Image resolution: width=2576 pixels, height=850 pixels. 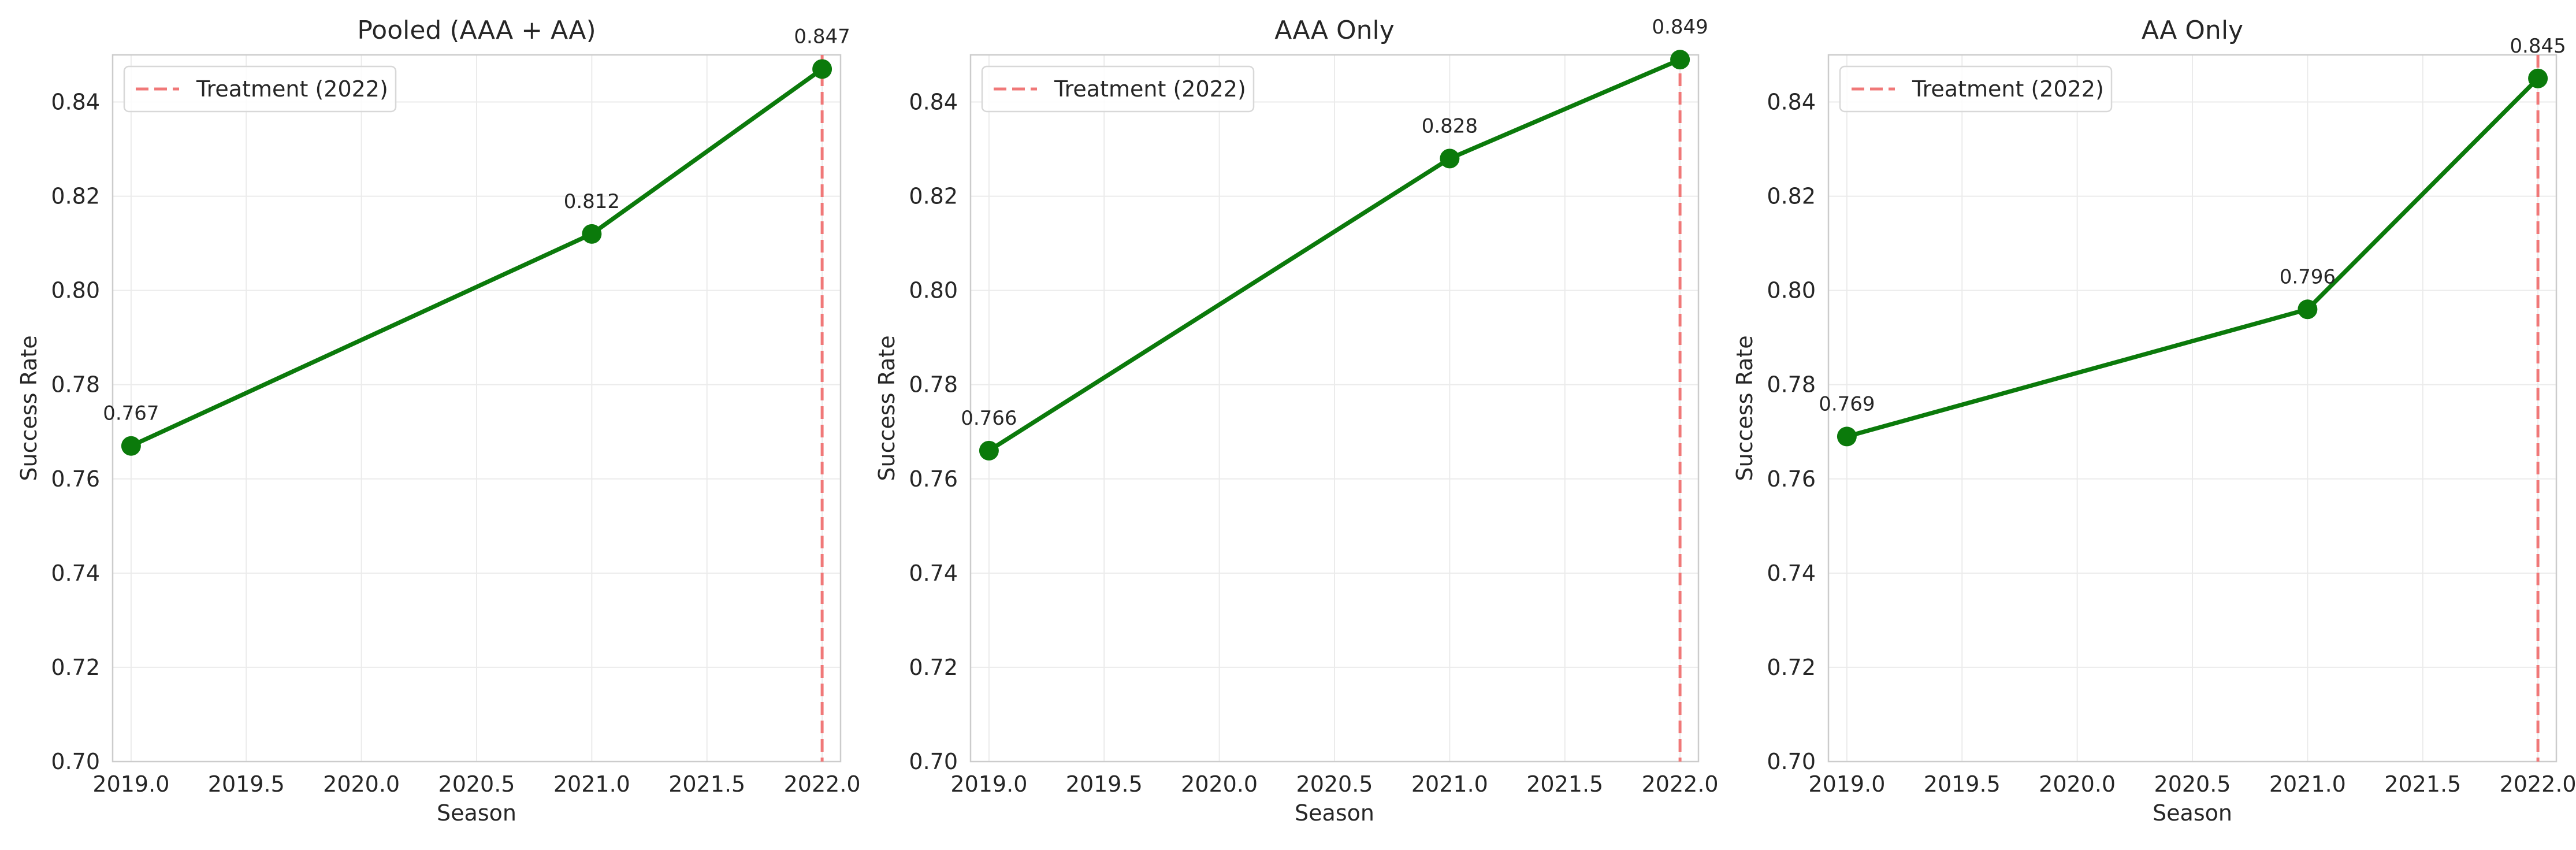 I want to click on data-label: 0.845, so click(x=2538, y=46).